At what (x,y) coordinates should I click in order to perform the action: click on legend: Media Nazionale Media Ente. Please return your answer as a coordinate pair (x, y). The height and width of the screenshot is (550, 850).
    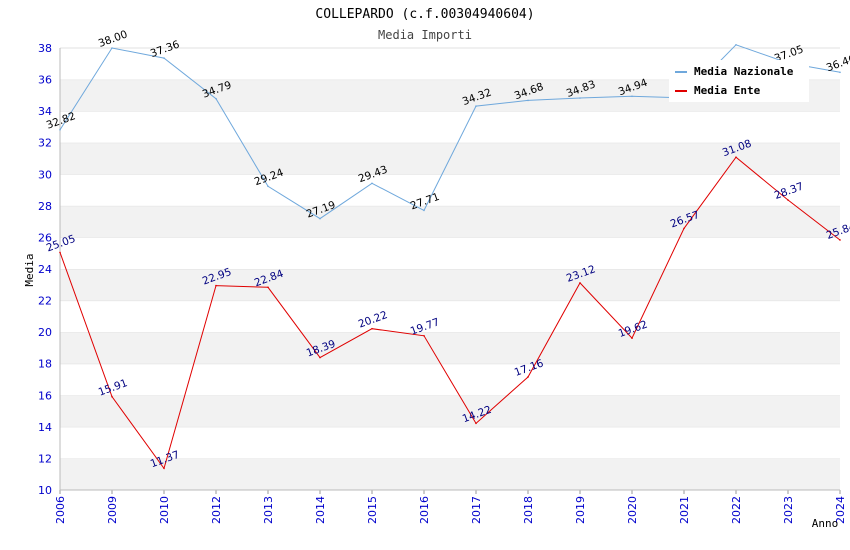
    Looking at the image, I should click on (739, 81).